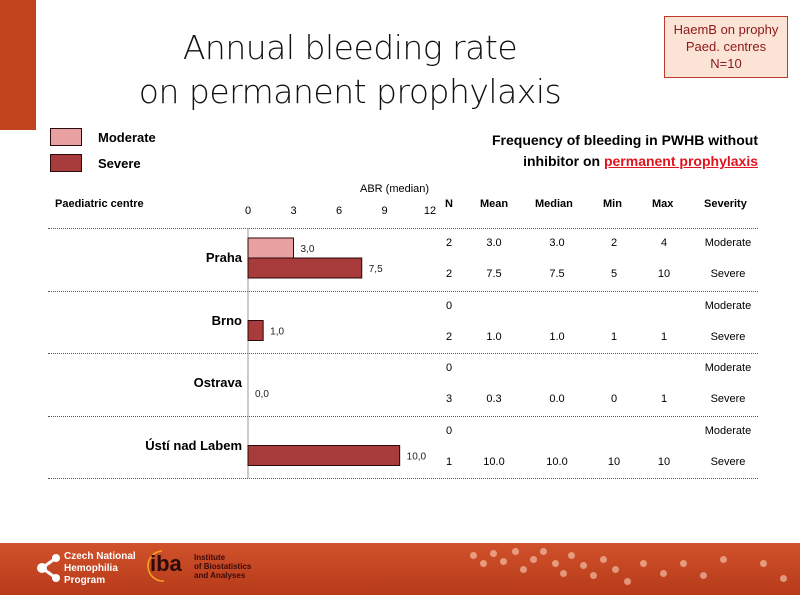 The width and height of the screenshot is (800, 600). What do you see at coordinates (557, 243) in the screenshot?
I see `cell-median: 3.0` at bounding box center [557, 243].